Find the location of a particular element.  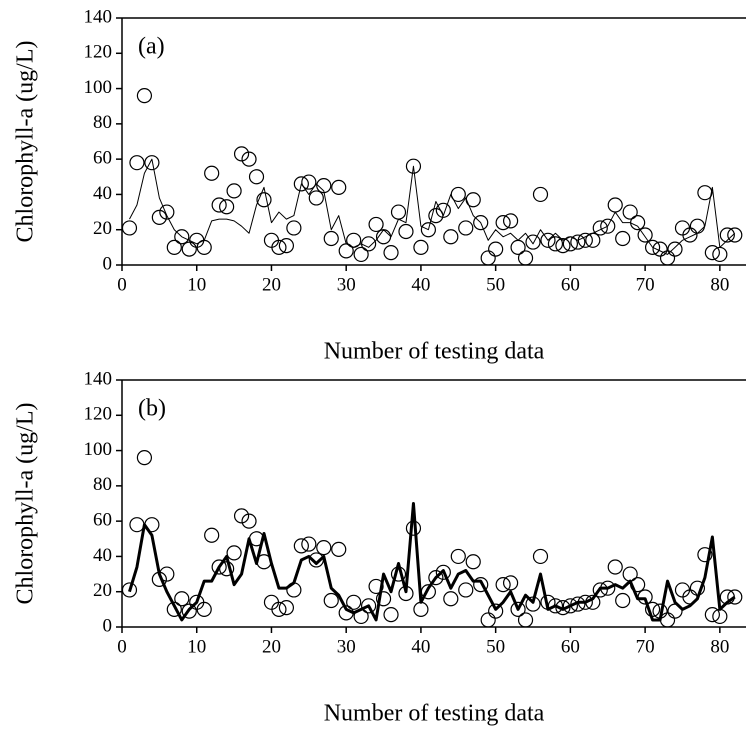

x-tick-label: 40 is located at coordinates (420, 646).